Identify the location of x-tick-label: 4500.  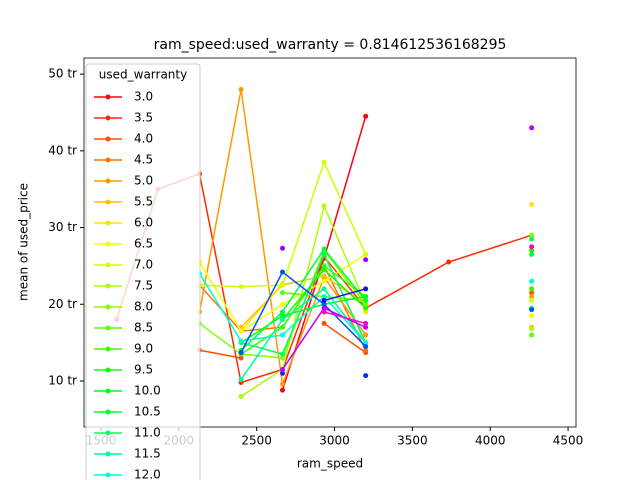
(568, 441).